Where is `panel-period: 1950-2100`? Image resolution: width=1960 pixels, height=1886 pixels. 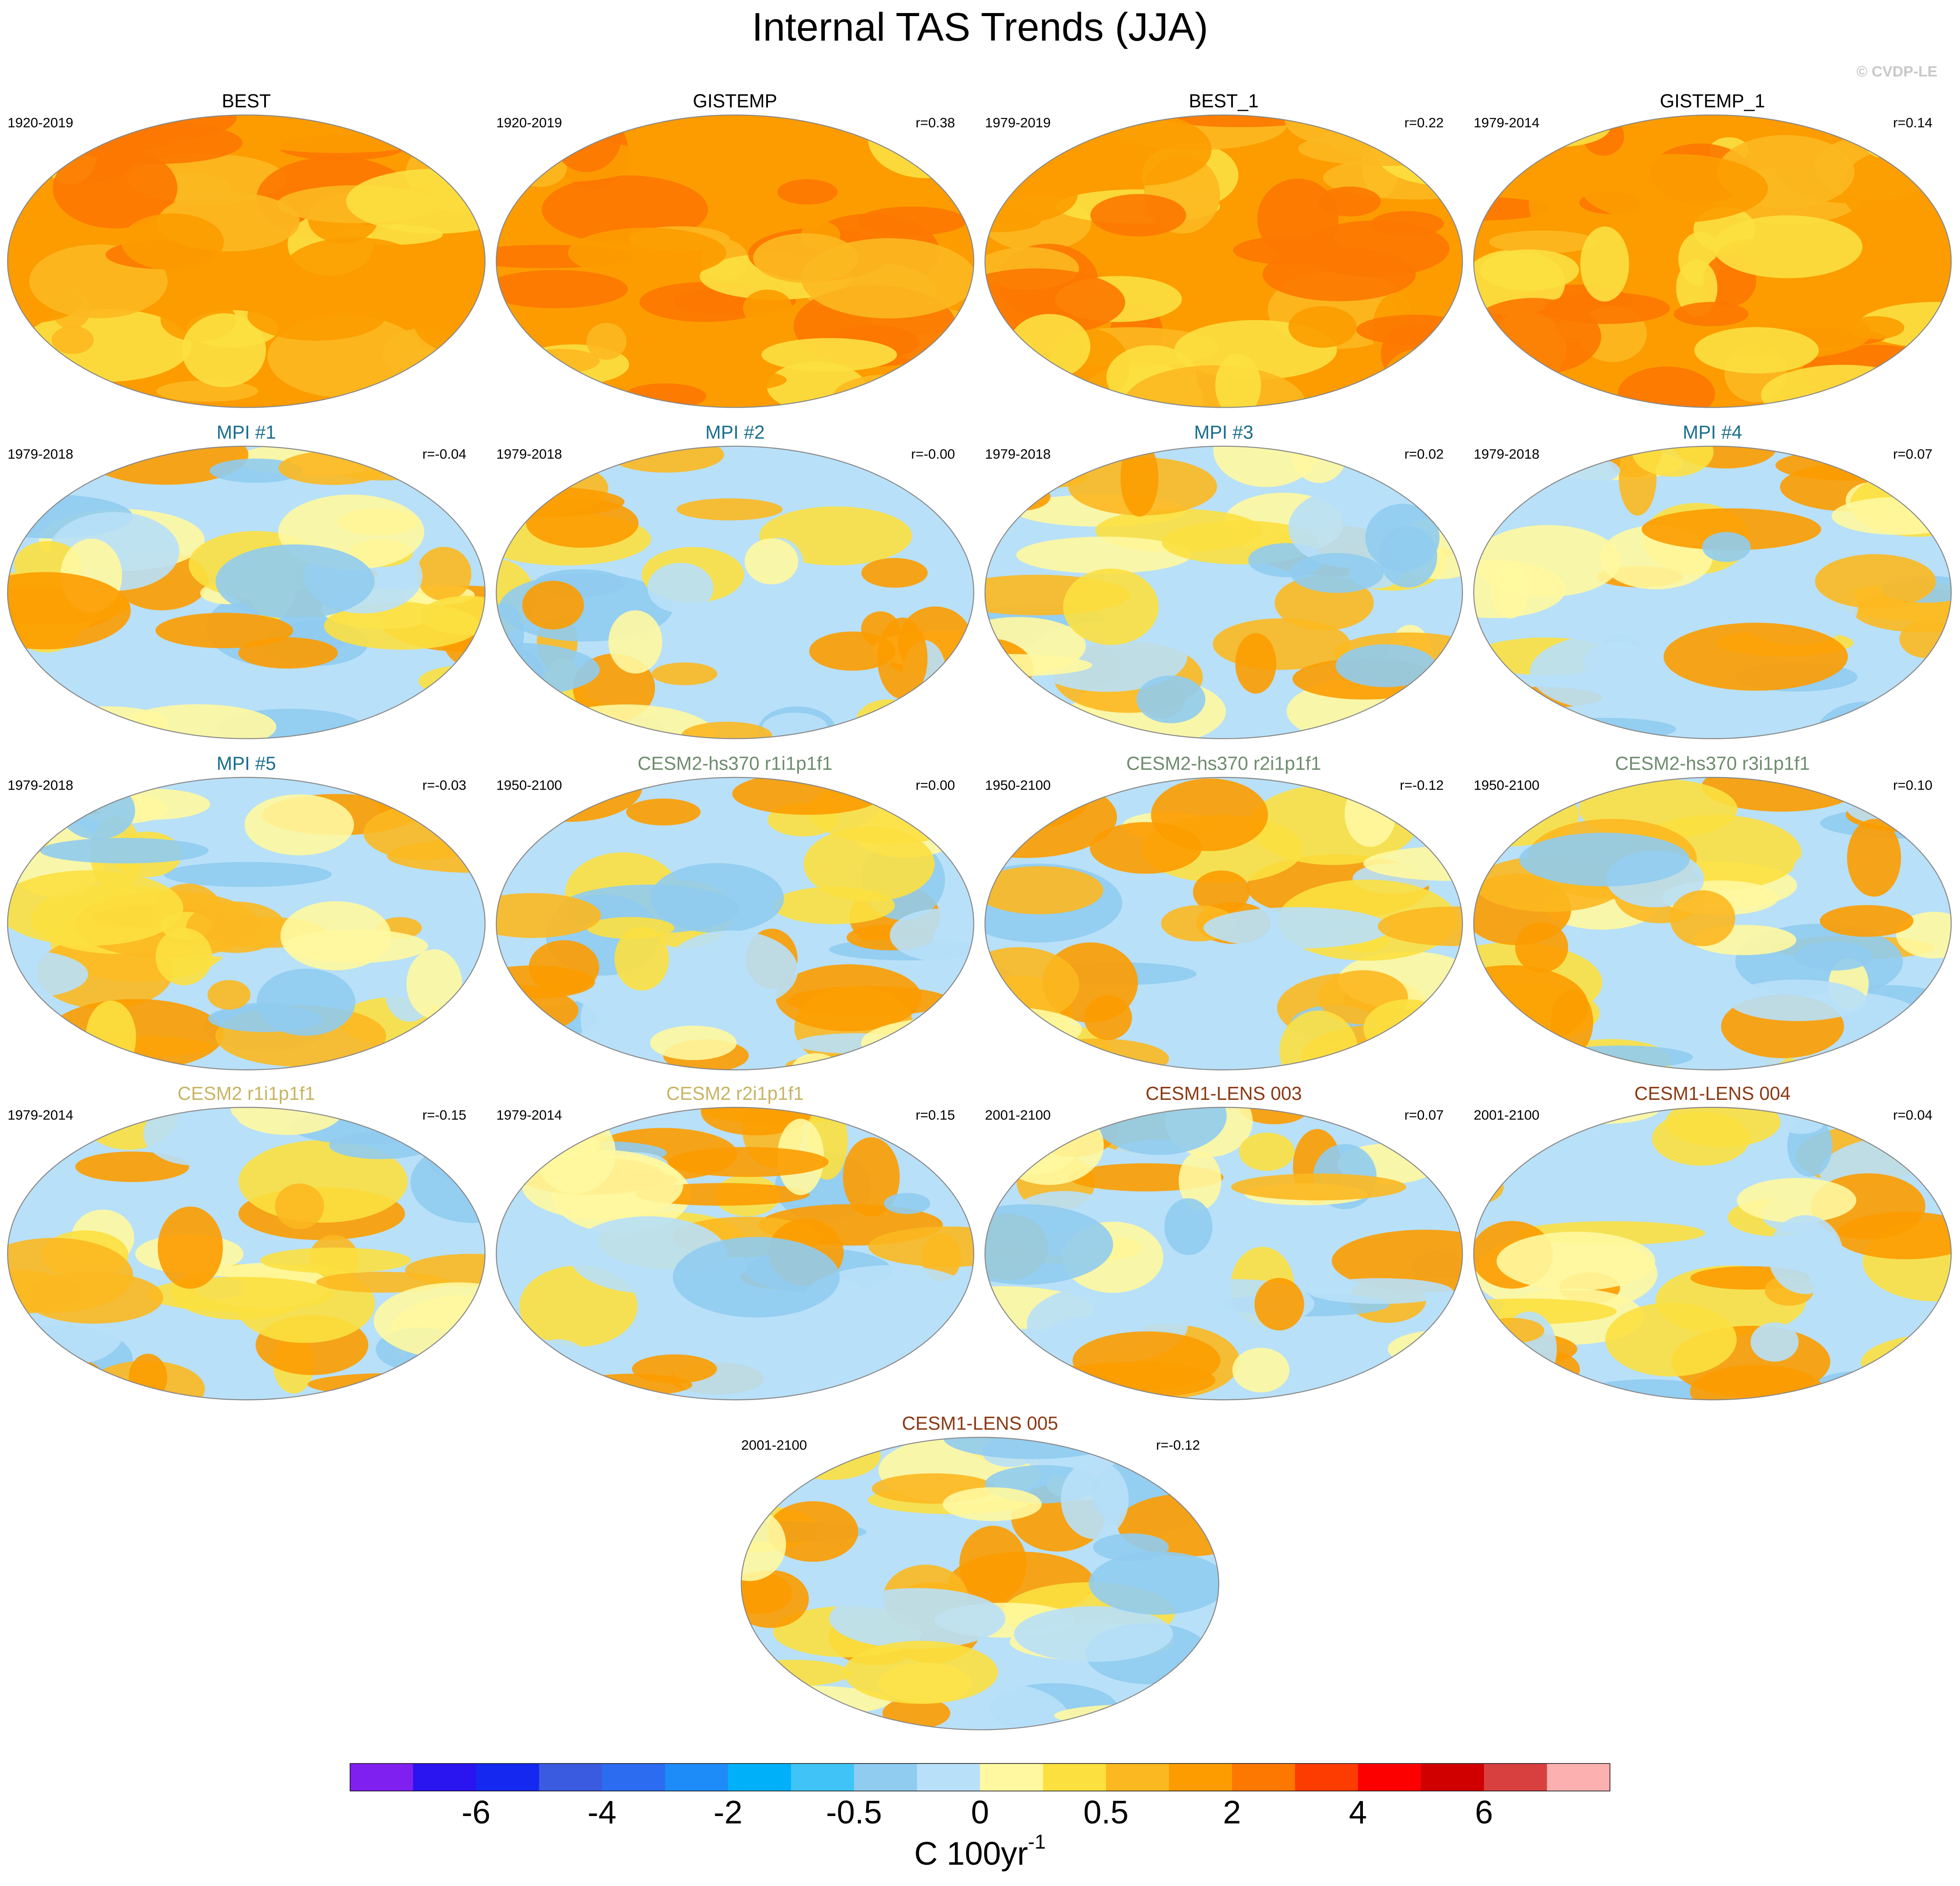 panel-period: 1950-2100 is located at coordinates (529, 785).